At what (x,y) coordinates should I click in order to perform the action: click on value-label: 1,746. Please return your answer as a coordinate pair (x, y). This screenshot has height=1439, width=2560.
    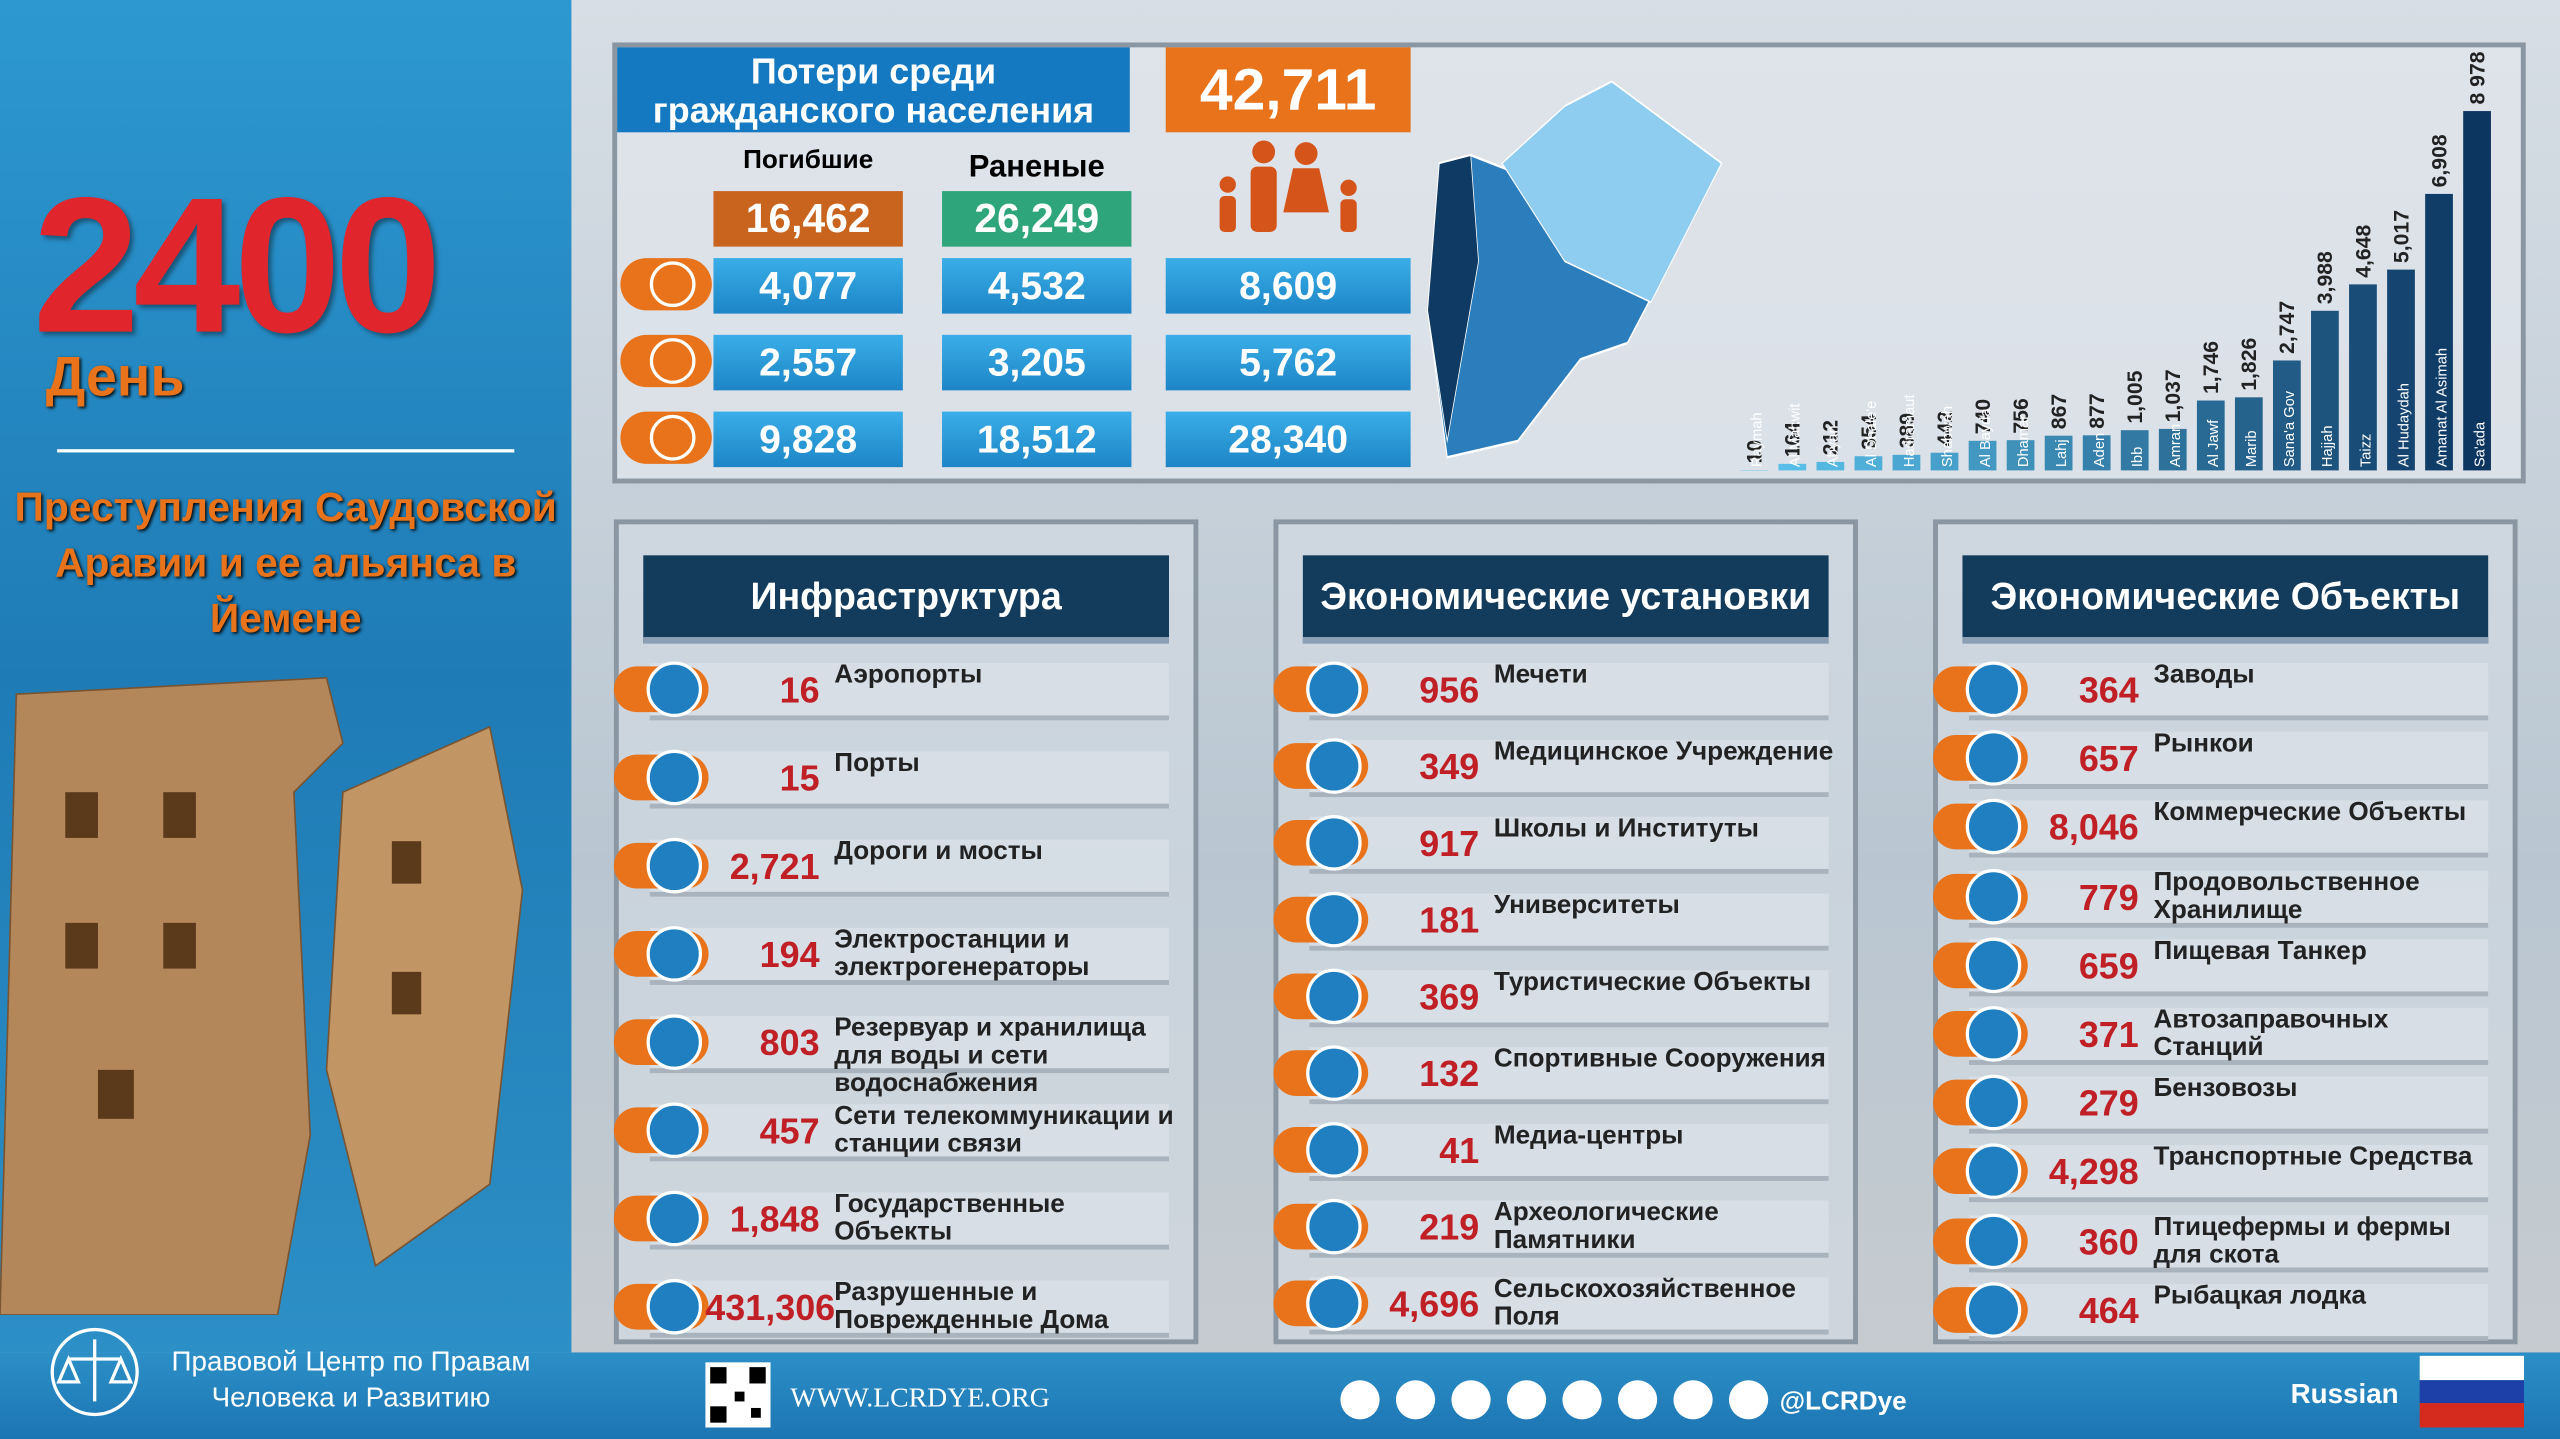
    Looking at the image, I should click on (2211, 367).